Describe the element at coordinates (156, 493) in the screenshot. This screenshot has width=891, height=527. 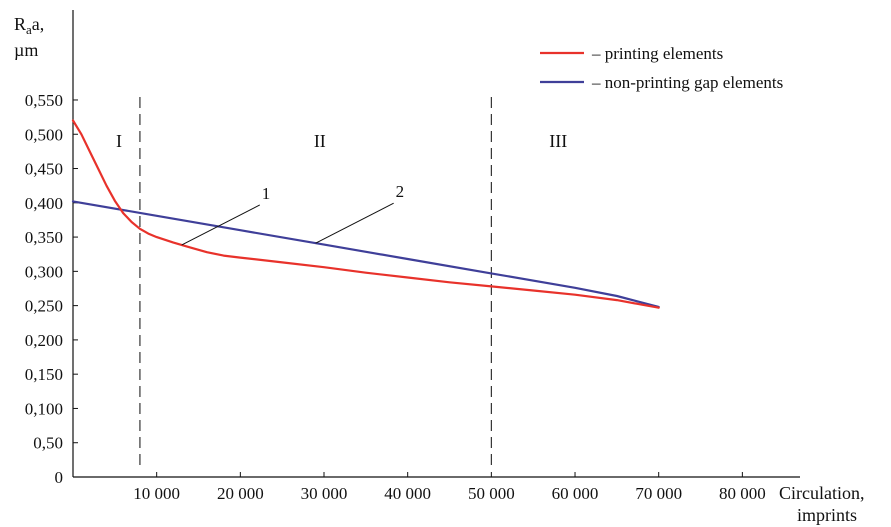
I see `x-tick-label: 10 000` at that location.